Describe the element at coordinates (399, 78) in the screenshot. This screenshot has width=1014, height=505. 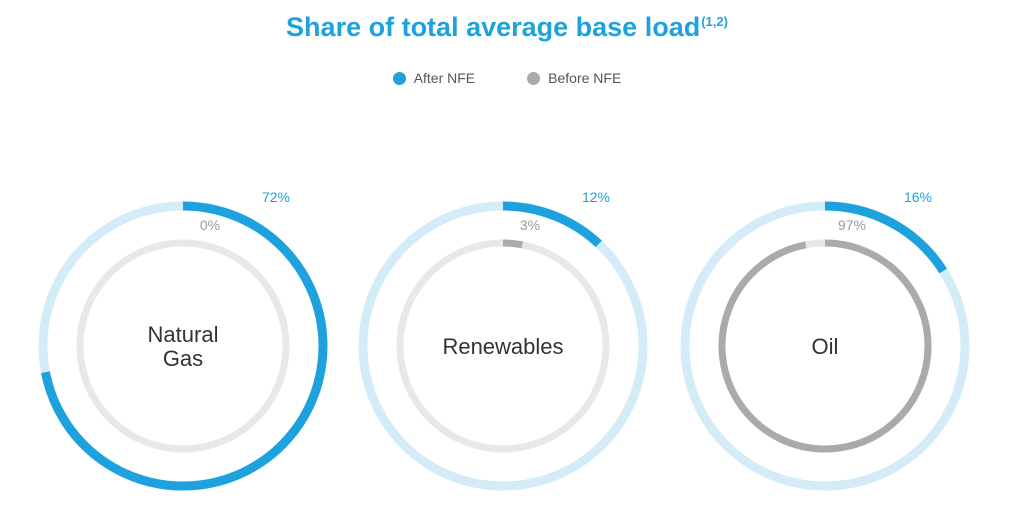
I see `legend-swatch-after` at that location.